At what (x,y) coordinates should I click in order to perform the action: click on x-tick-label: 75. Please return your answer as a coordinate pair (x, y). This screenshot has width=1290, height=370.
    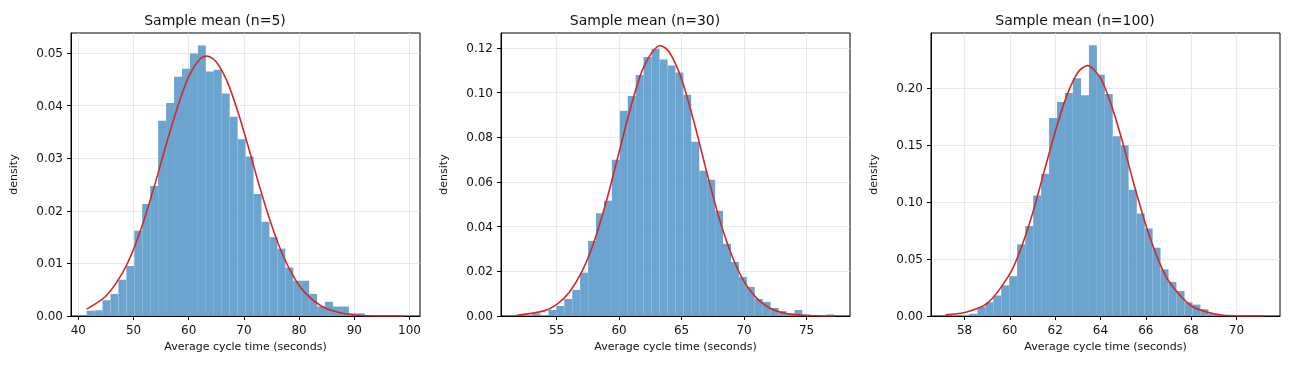
    Looking at the image, I should click on (806, 330).